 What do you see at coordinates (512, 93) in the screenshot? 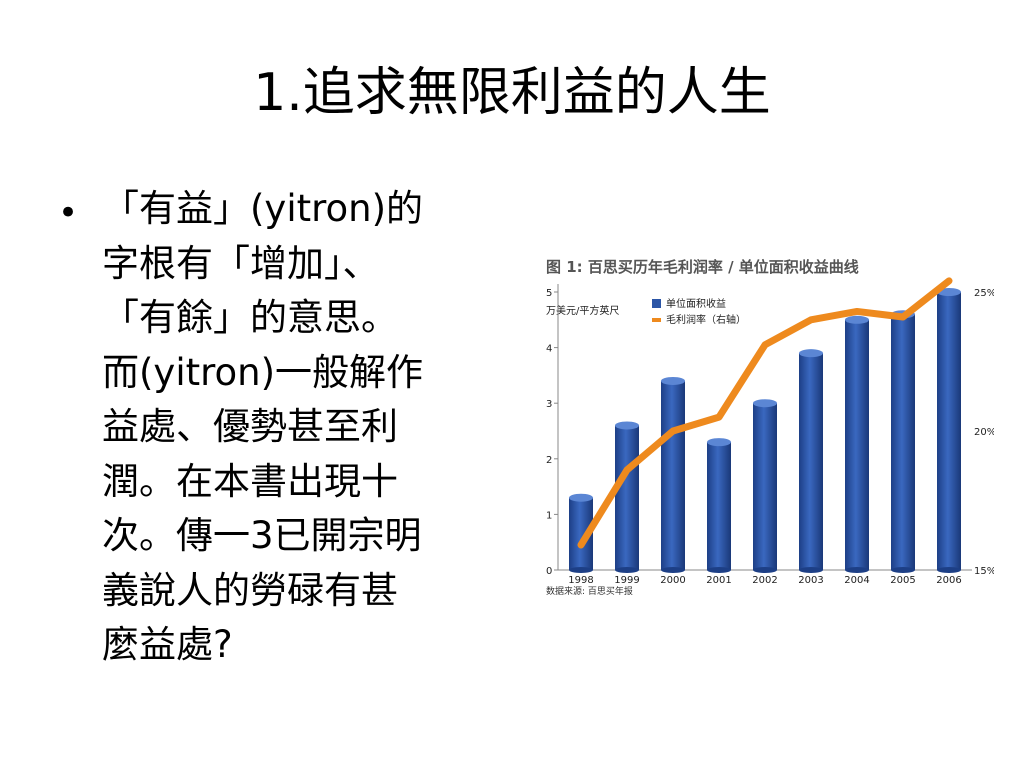
I see `slide-title: 1.追求無限利益的人生` at bounding box center [512, 93].